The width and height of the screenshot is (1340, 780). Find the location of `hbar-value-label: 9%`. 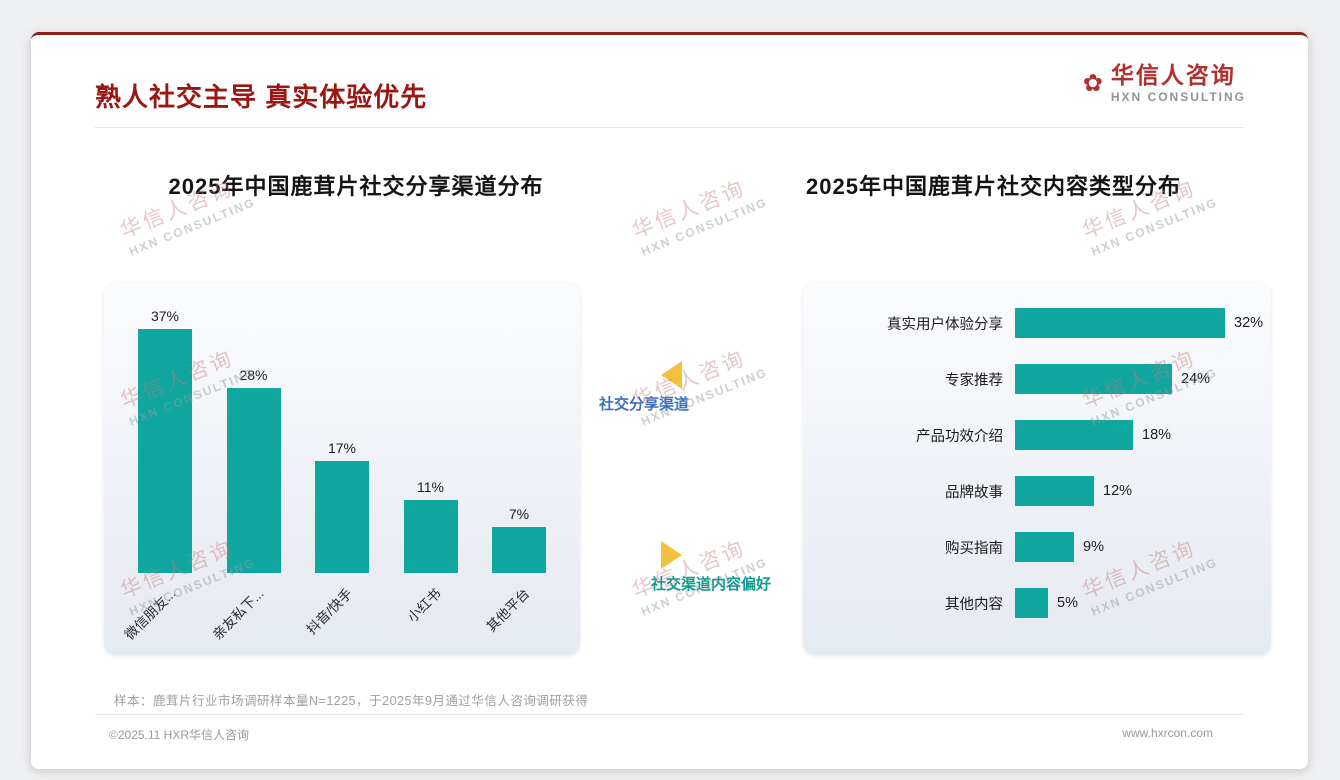

hbar-value-label: 9% is located at coordinates (1093, 547).